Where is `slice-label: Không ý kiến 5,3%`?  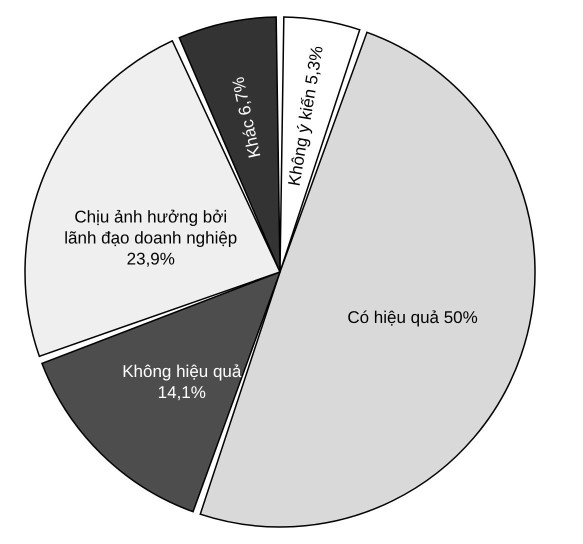 slice-label: Không ý kiến 5,3% is located at coordinates (305, 116).